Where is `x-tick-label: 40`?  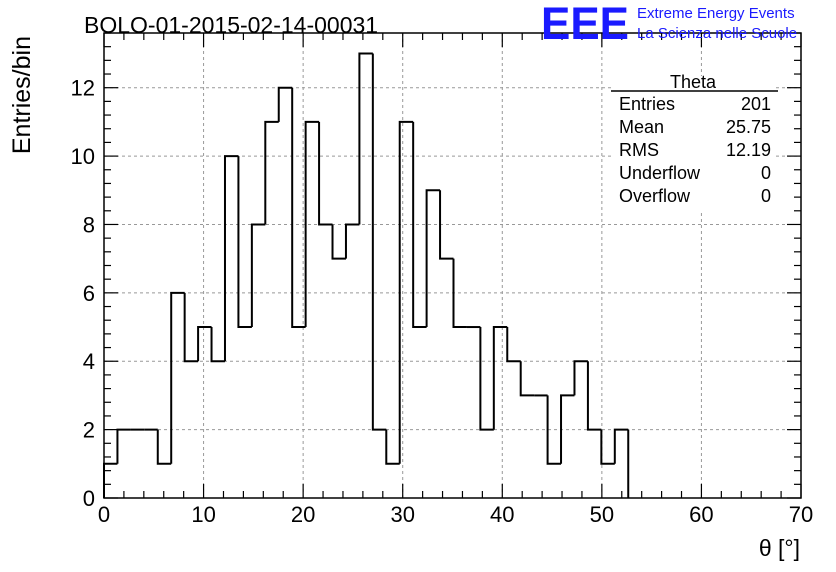
x-tick-label: 40 is located at coordinates (502, 514).